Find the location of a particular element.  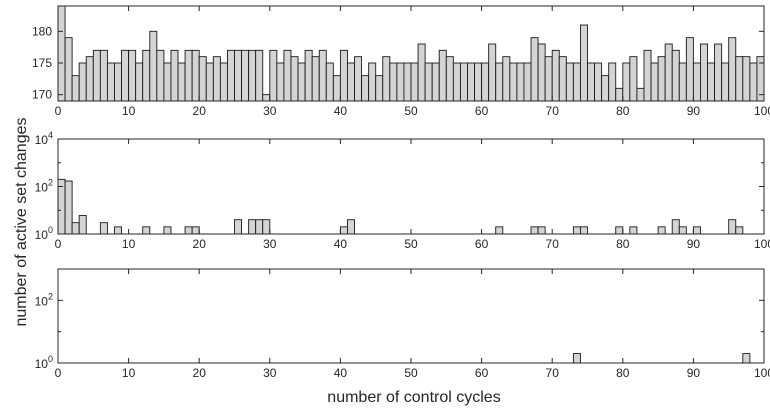

x-tick-label: 50 is located at coordinates (411, 111).